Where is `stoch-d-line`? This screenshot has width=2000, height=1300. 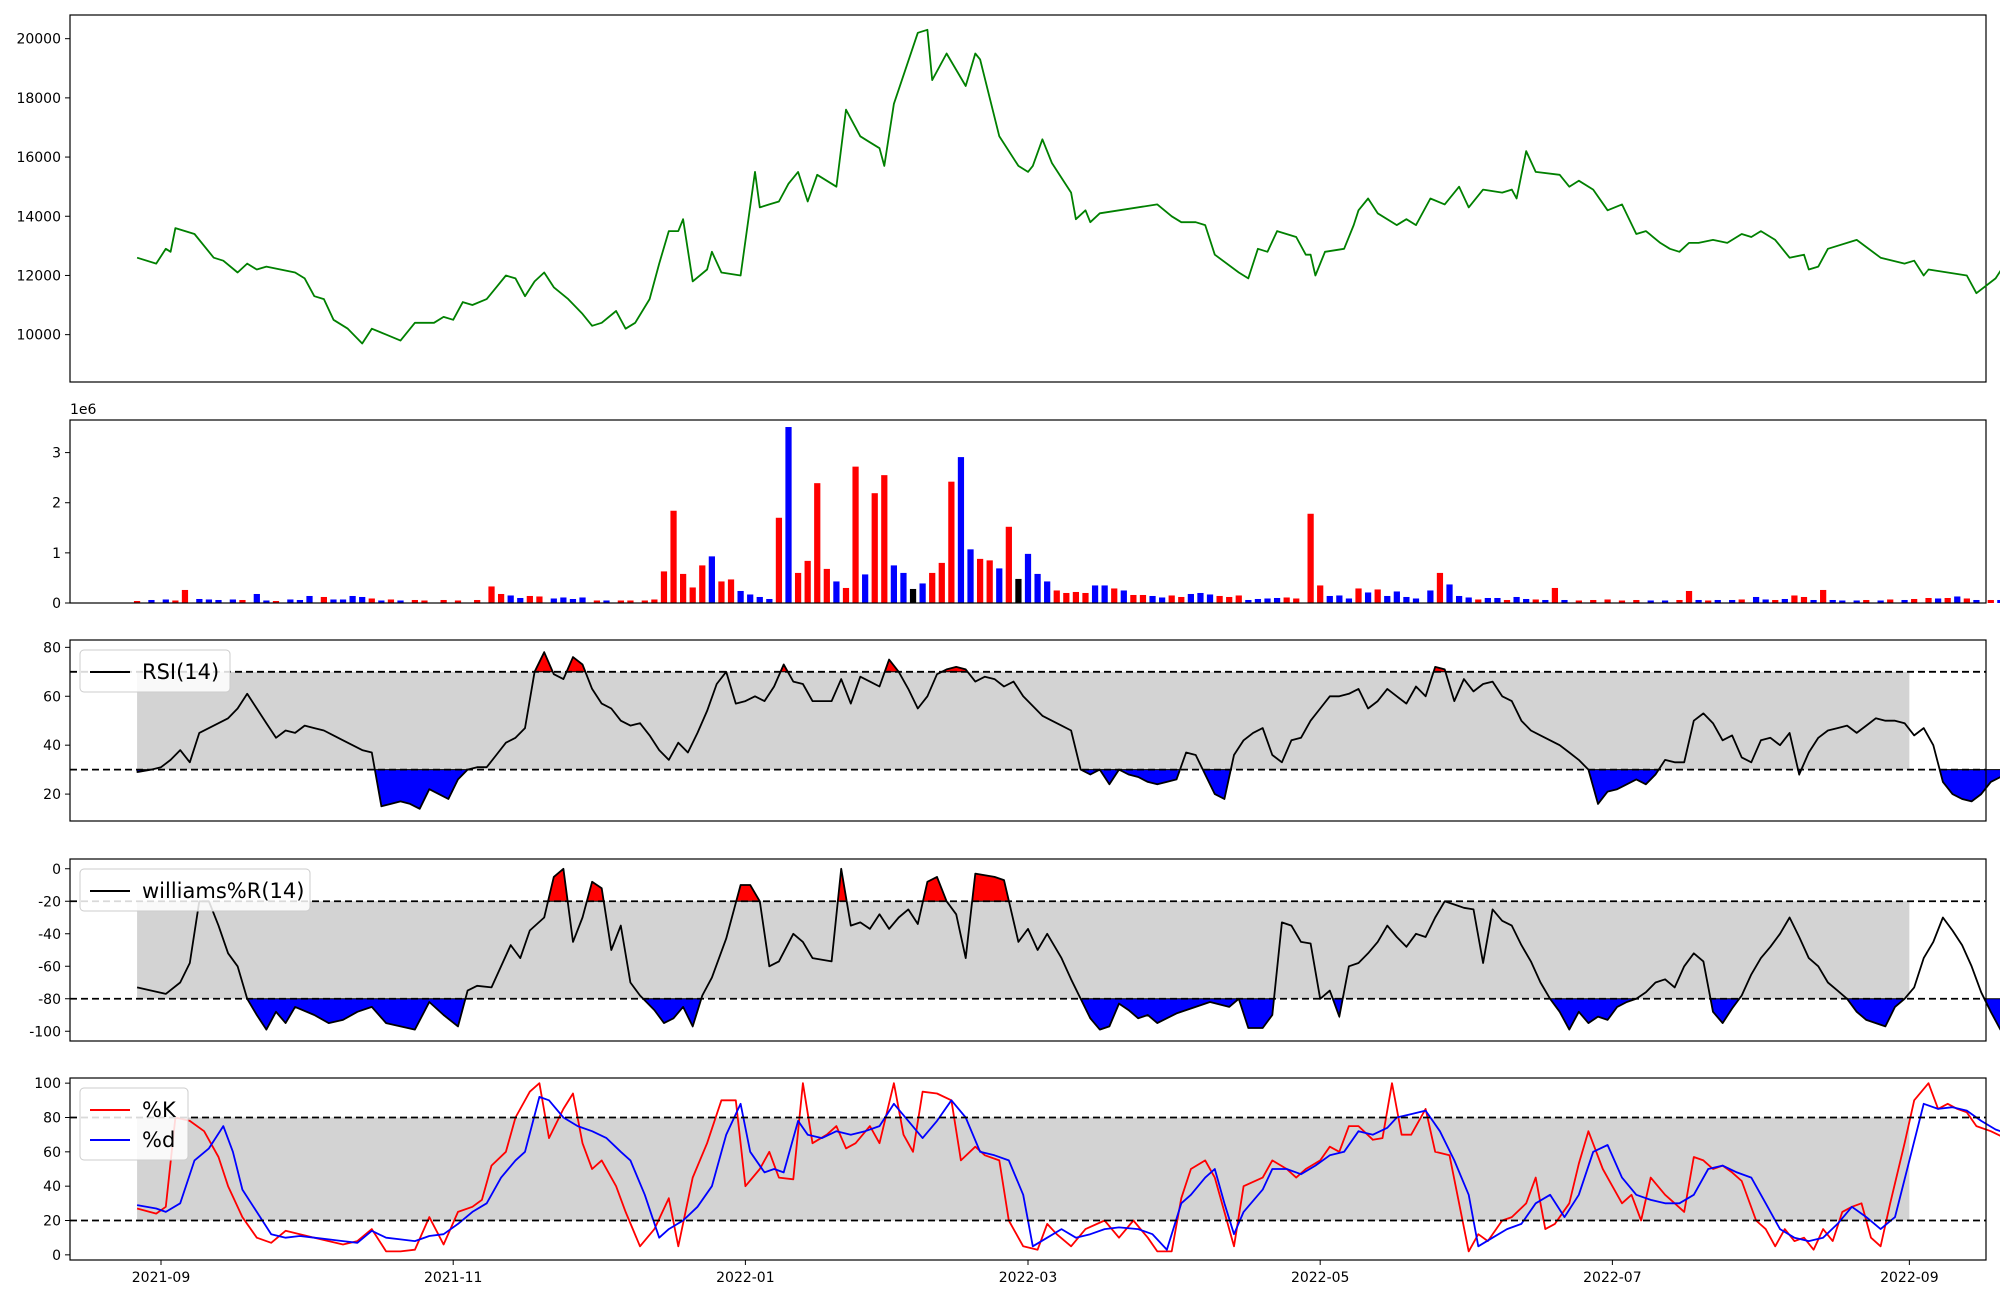
stoch-d-line is located at coordinates (1068, 1173).